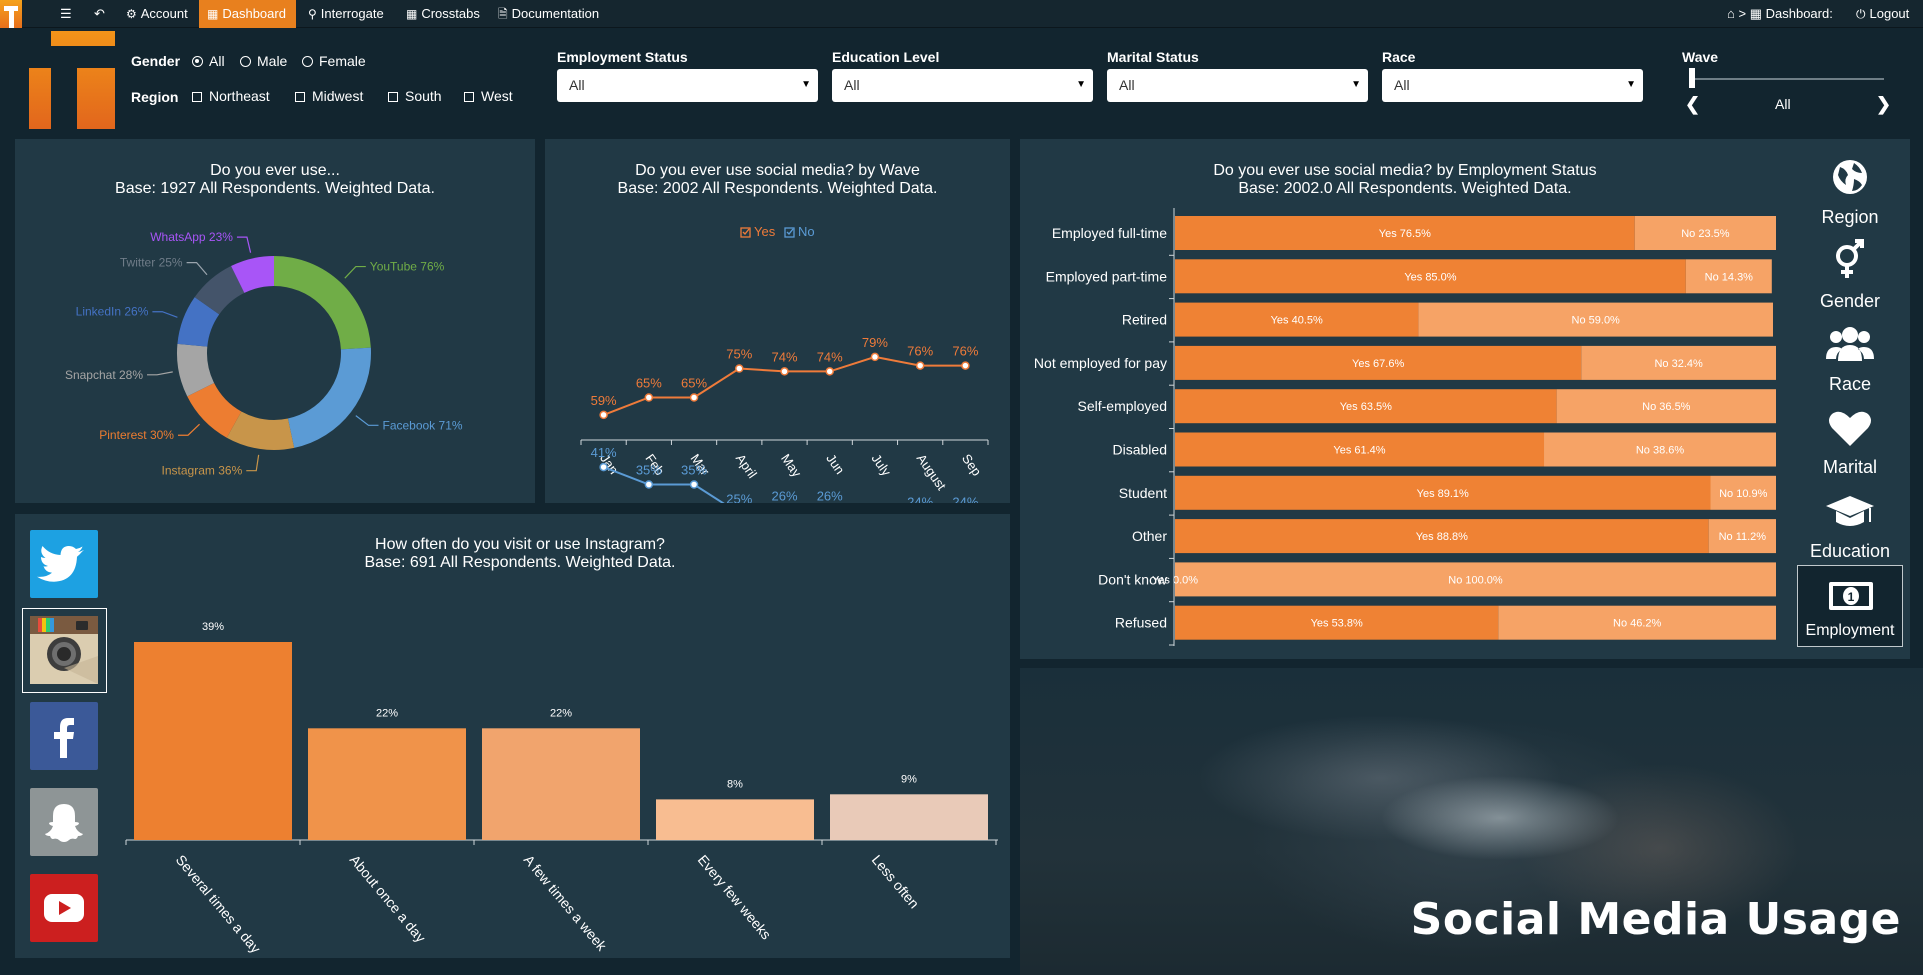  What do you see at coordinates (1780, 13) in the screenshot?
I see `breadcrumb: ⌂ > ▦ Dashboard:` at bounding box center [1780, 13].